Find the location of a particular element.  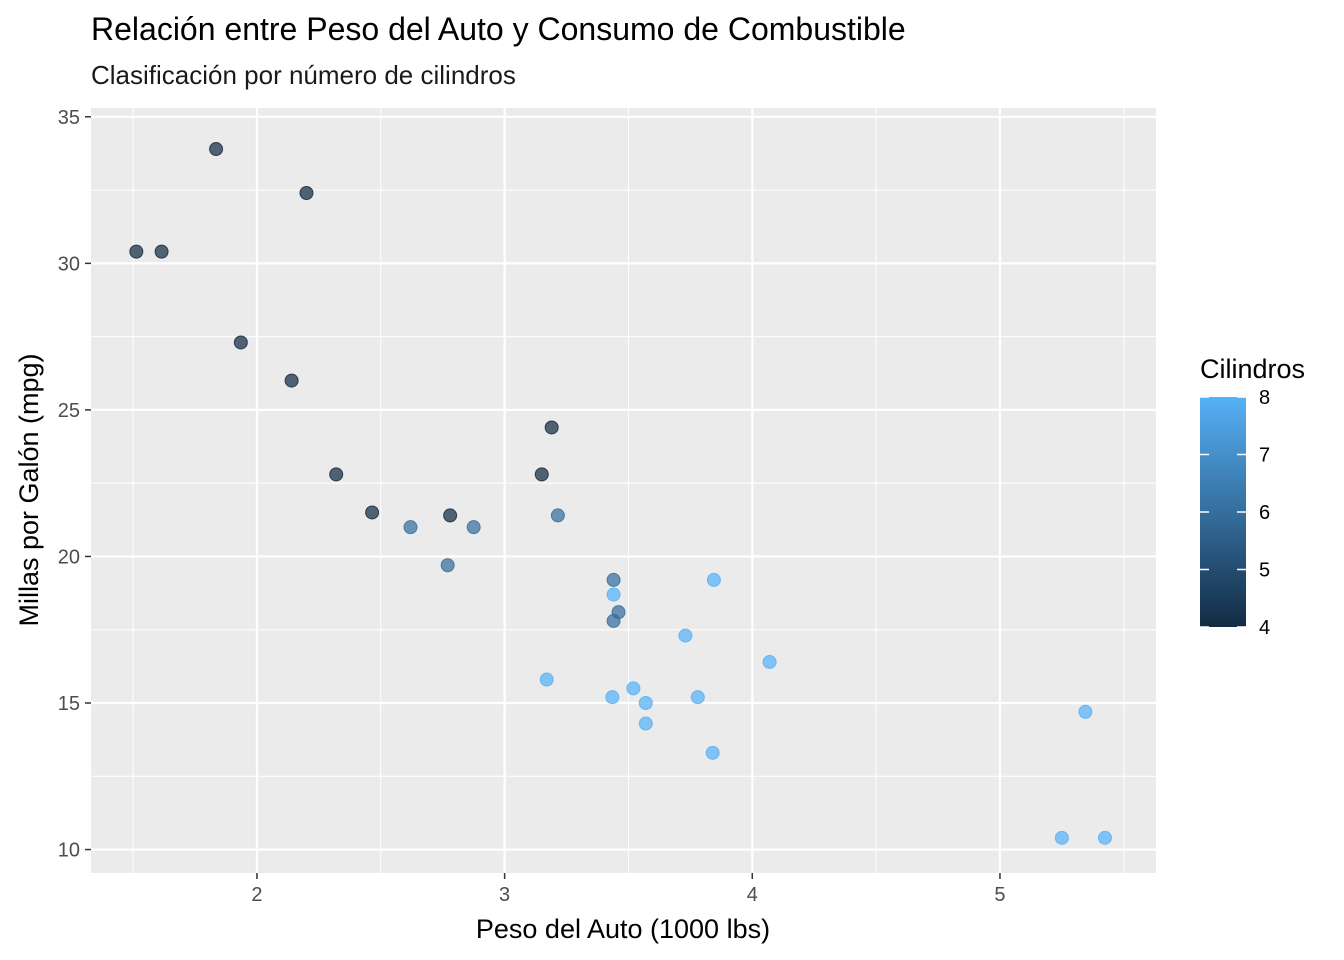

colorbar-label: 5 is located at coordinates (1264, 571).